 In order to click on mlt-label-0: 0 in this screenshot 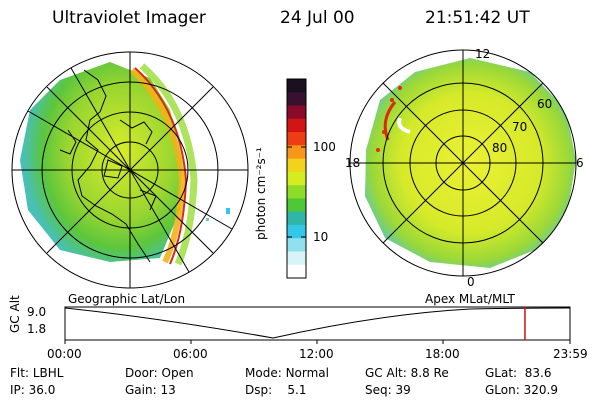, I will do `click(471, 282)`.